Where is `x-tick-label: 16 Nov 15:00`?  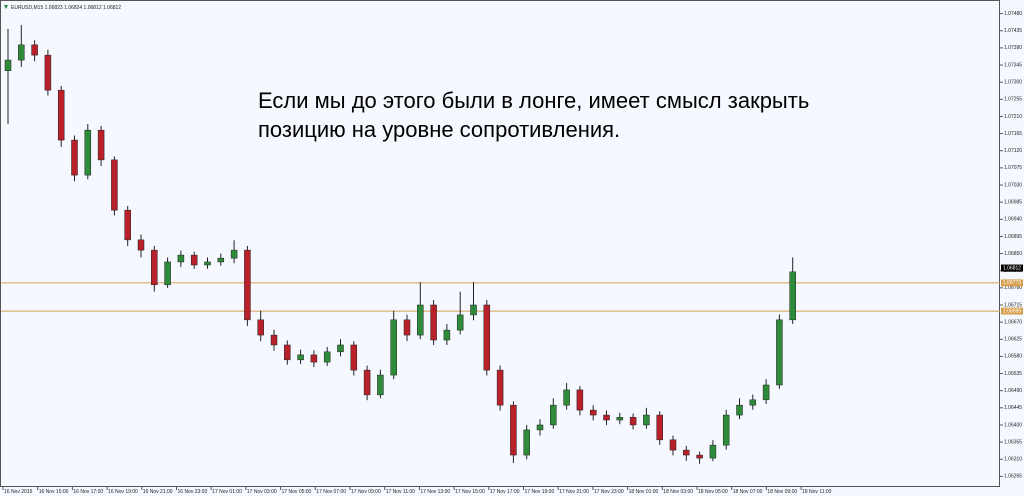
x-tick-label: 16 Nov 15:00 is located at coordinates (54, 492).